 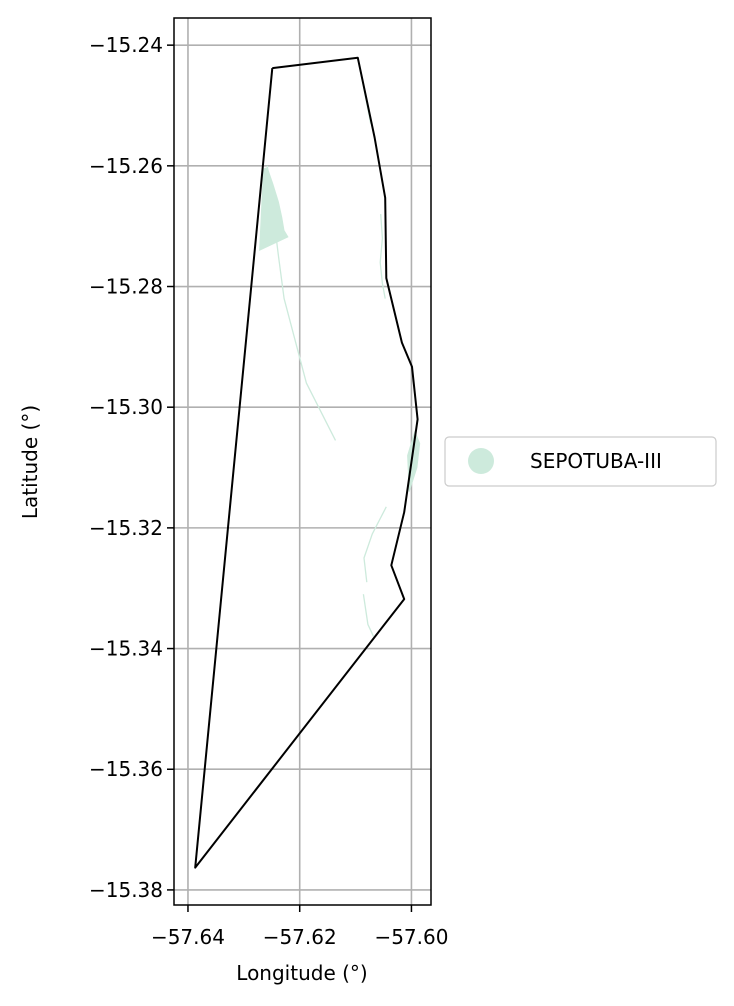 What do you see at coordinates (30, 462) in the screenshot?
I see `y-axis-title: Latitude (°)` at bounding box center [30, 462].